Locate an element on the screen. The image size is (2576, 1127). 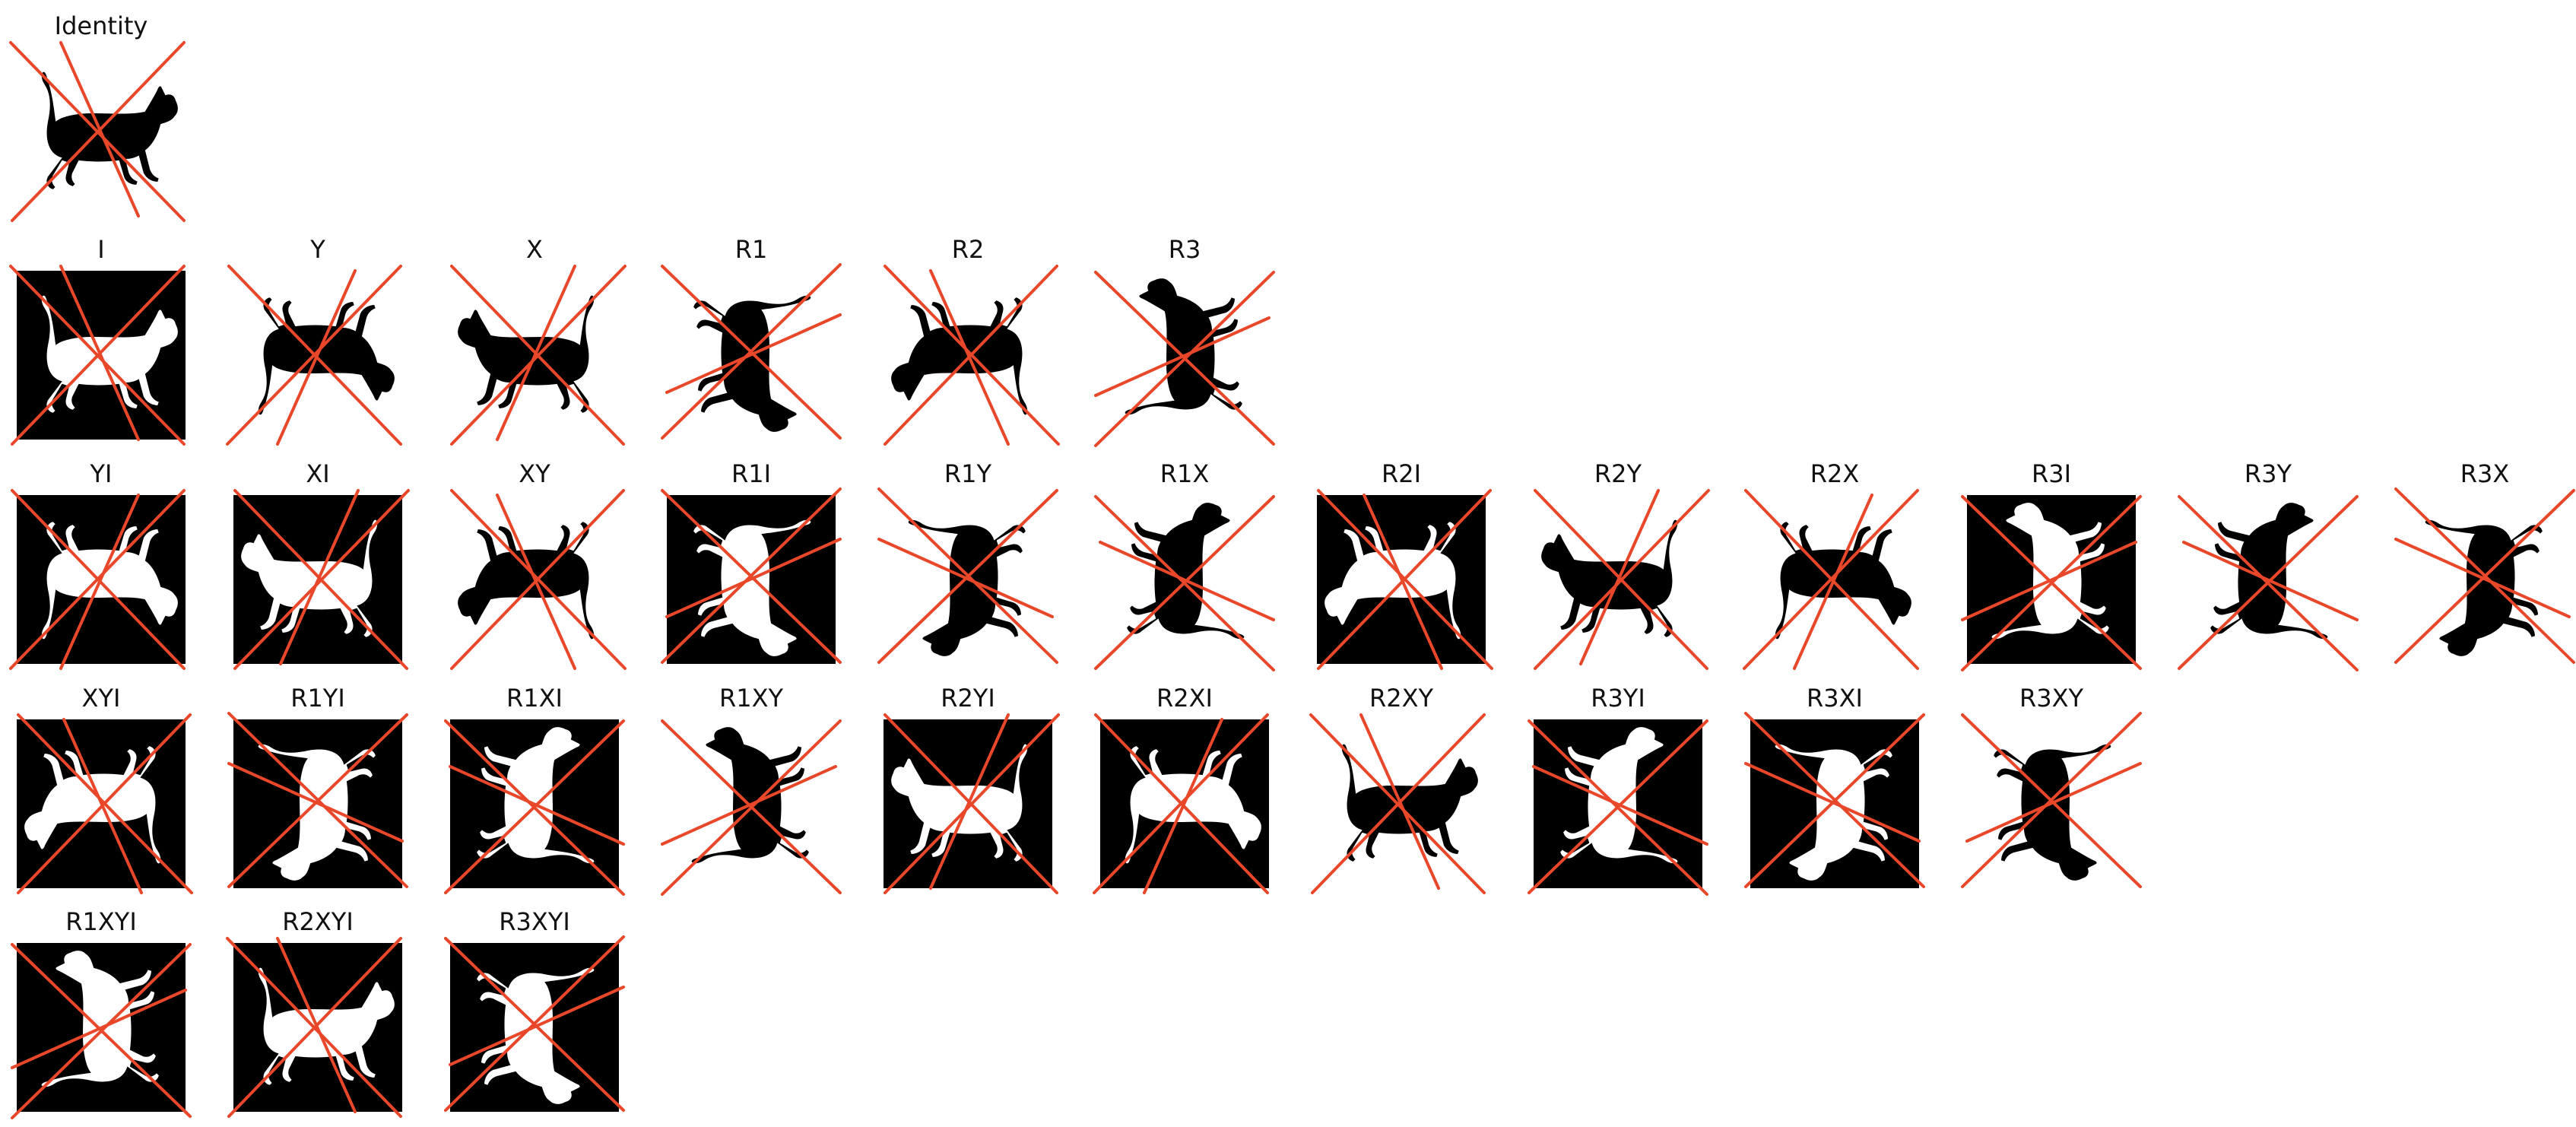
panel-xy: XY is located at coordinates (539, 564).